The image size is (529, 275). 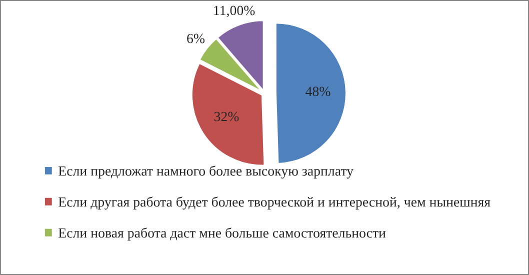 What do you see at coordinates (226, 117) in the screenshot?
I see `data-label: 32%` at bounding box center [226, 117].